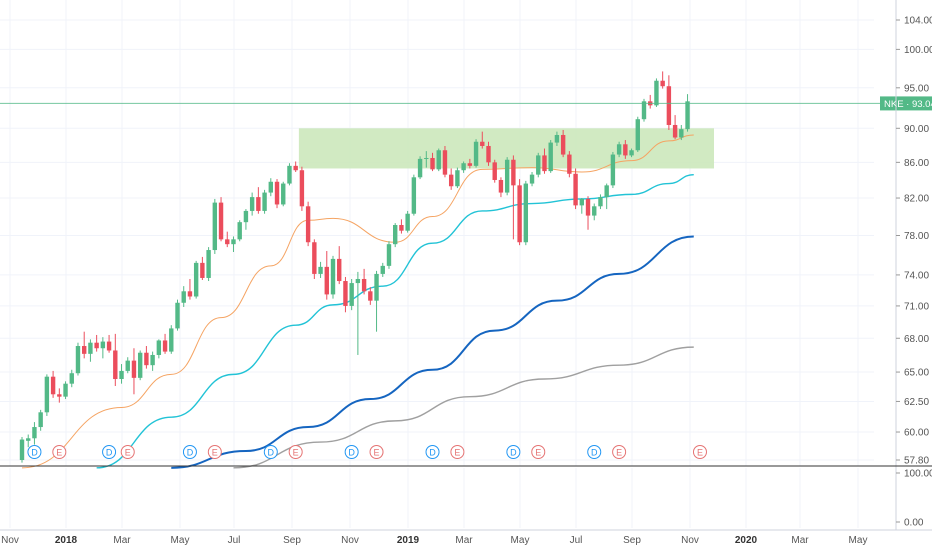 This screenshot has height=550, width=932. What do you see at coordinates (746, 540) in the screenshot?
I see `time-tick-label: 2020` at bounding box center [746, 540].